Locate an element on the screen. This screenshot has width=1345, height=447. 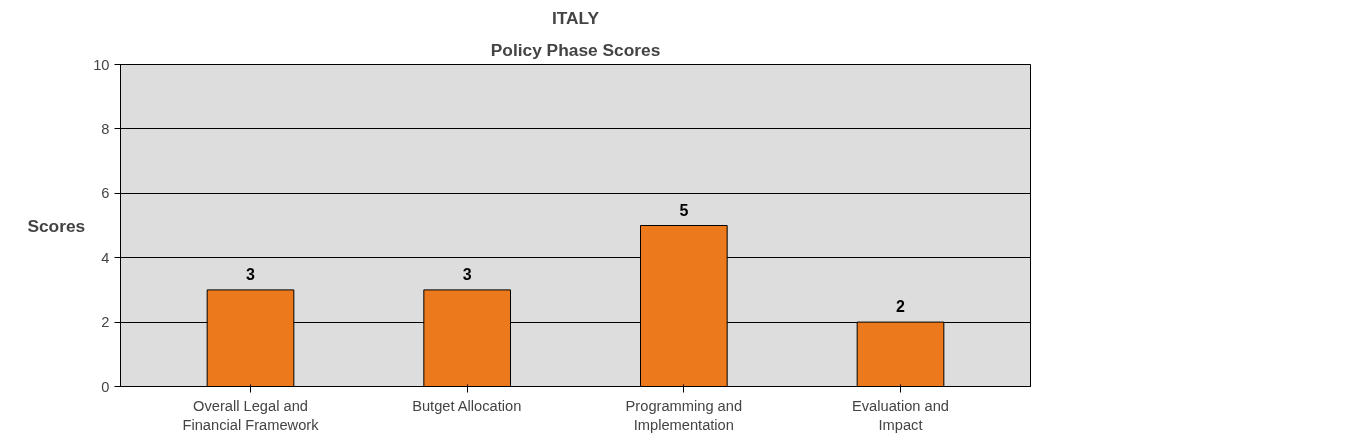
y-tick-label: 2 is located at coordinates (105, 322).